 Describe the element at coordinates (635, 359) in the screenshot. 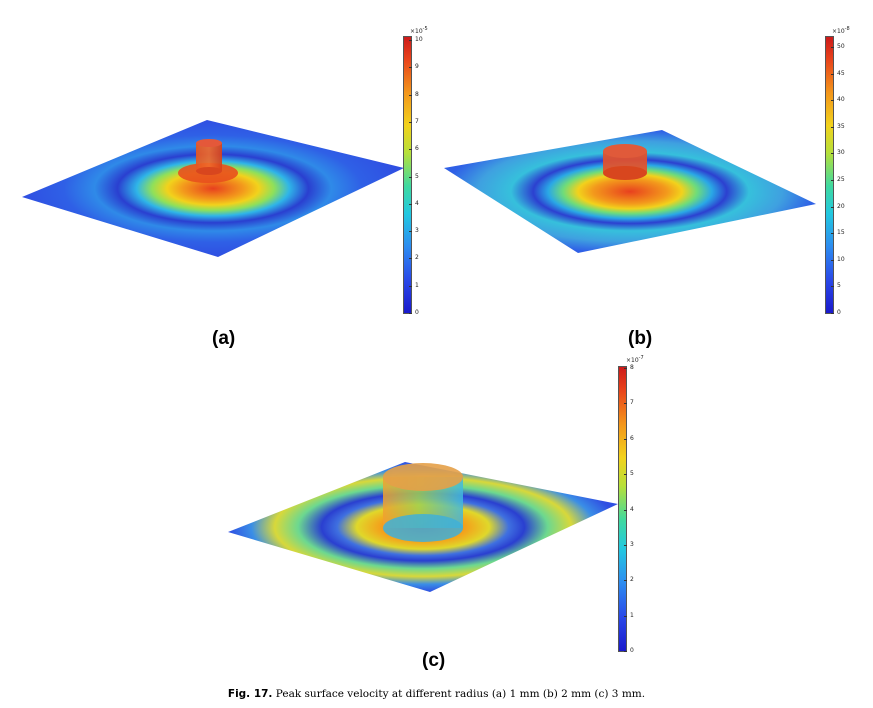

I see `panel-c-multiplier: ×10⁻⁷` at that location.